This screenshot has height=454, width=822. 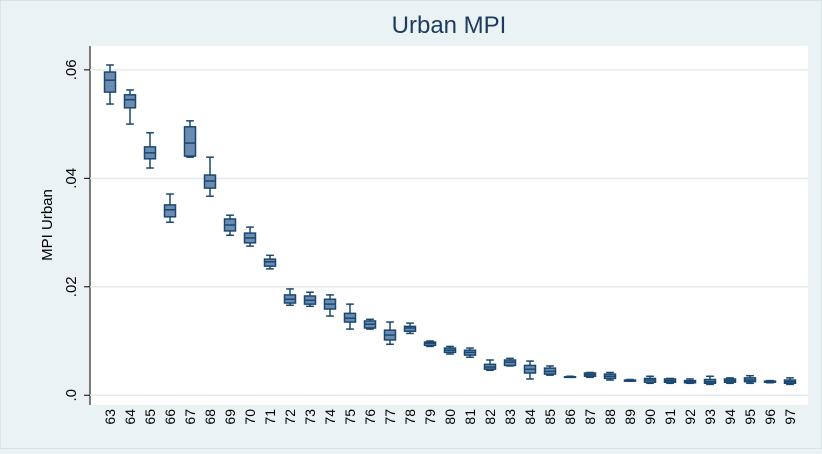 What do you see at coordinates (610, 417) in the screenshot?
I see `x-tick-label: 88` at bounding box center [610, 417].